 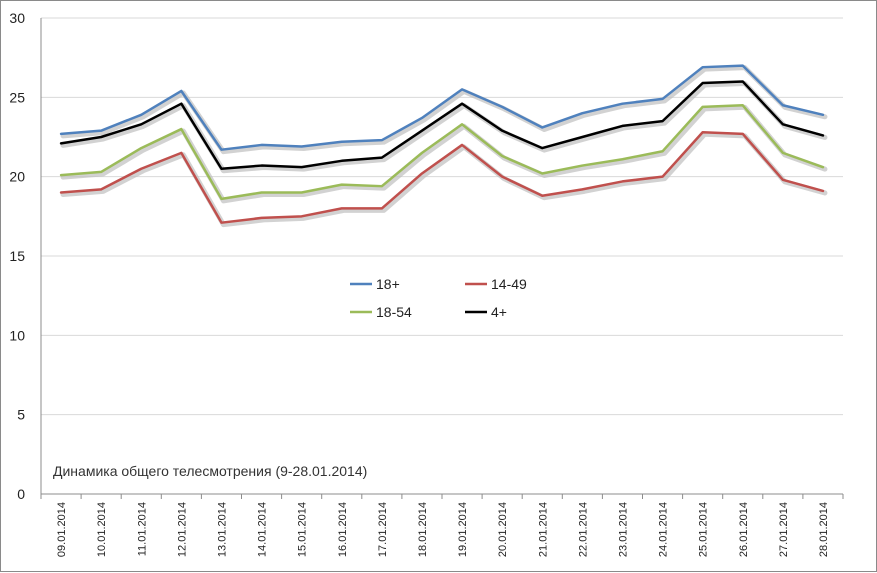 What do you see at coordinates (17, 97) in the screenshot?
I see `y-tick-label-25: 25` at bounding box center [17, 97].